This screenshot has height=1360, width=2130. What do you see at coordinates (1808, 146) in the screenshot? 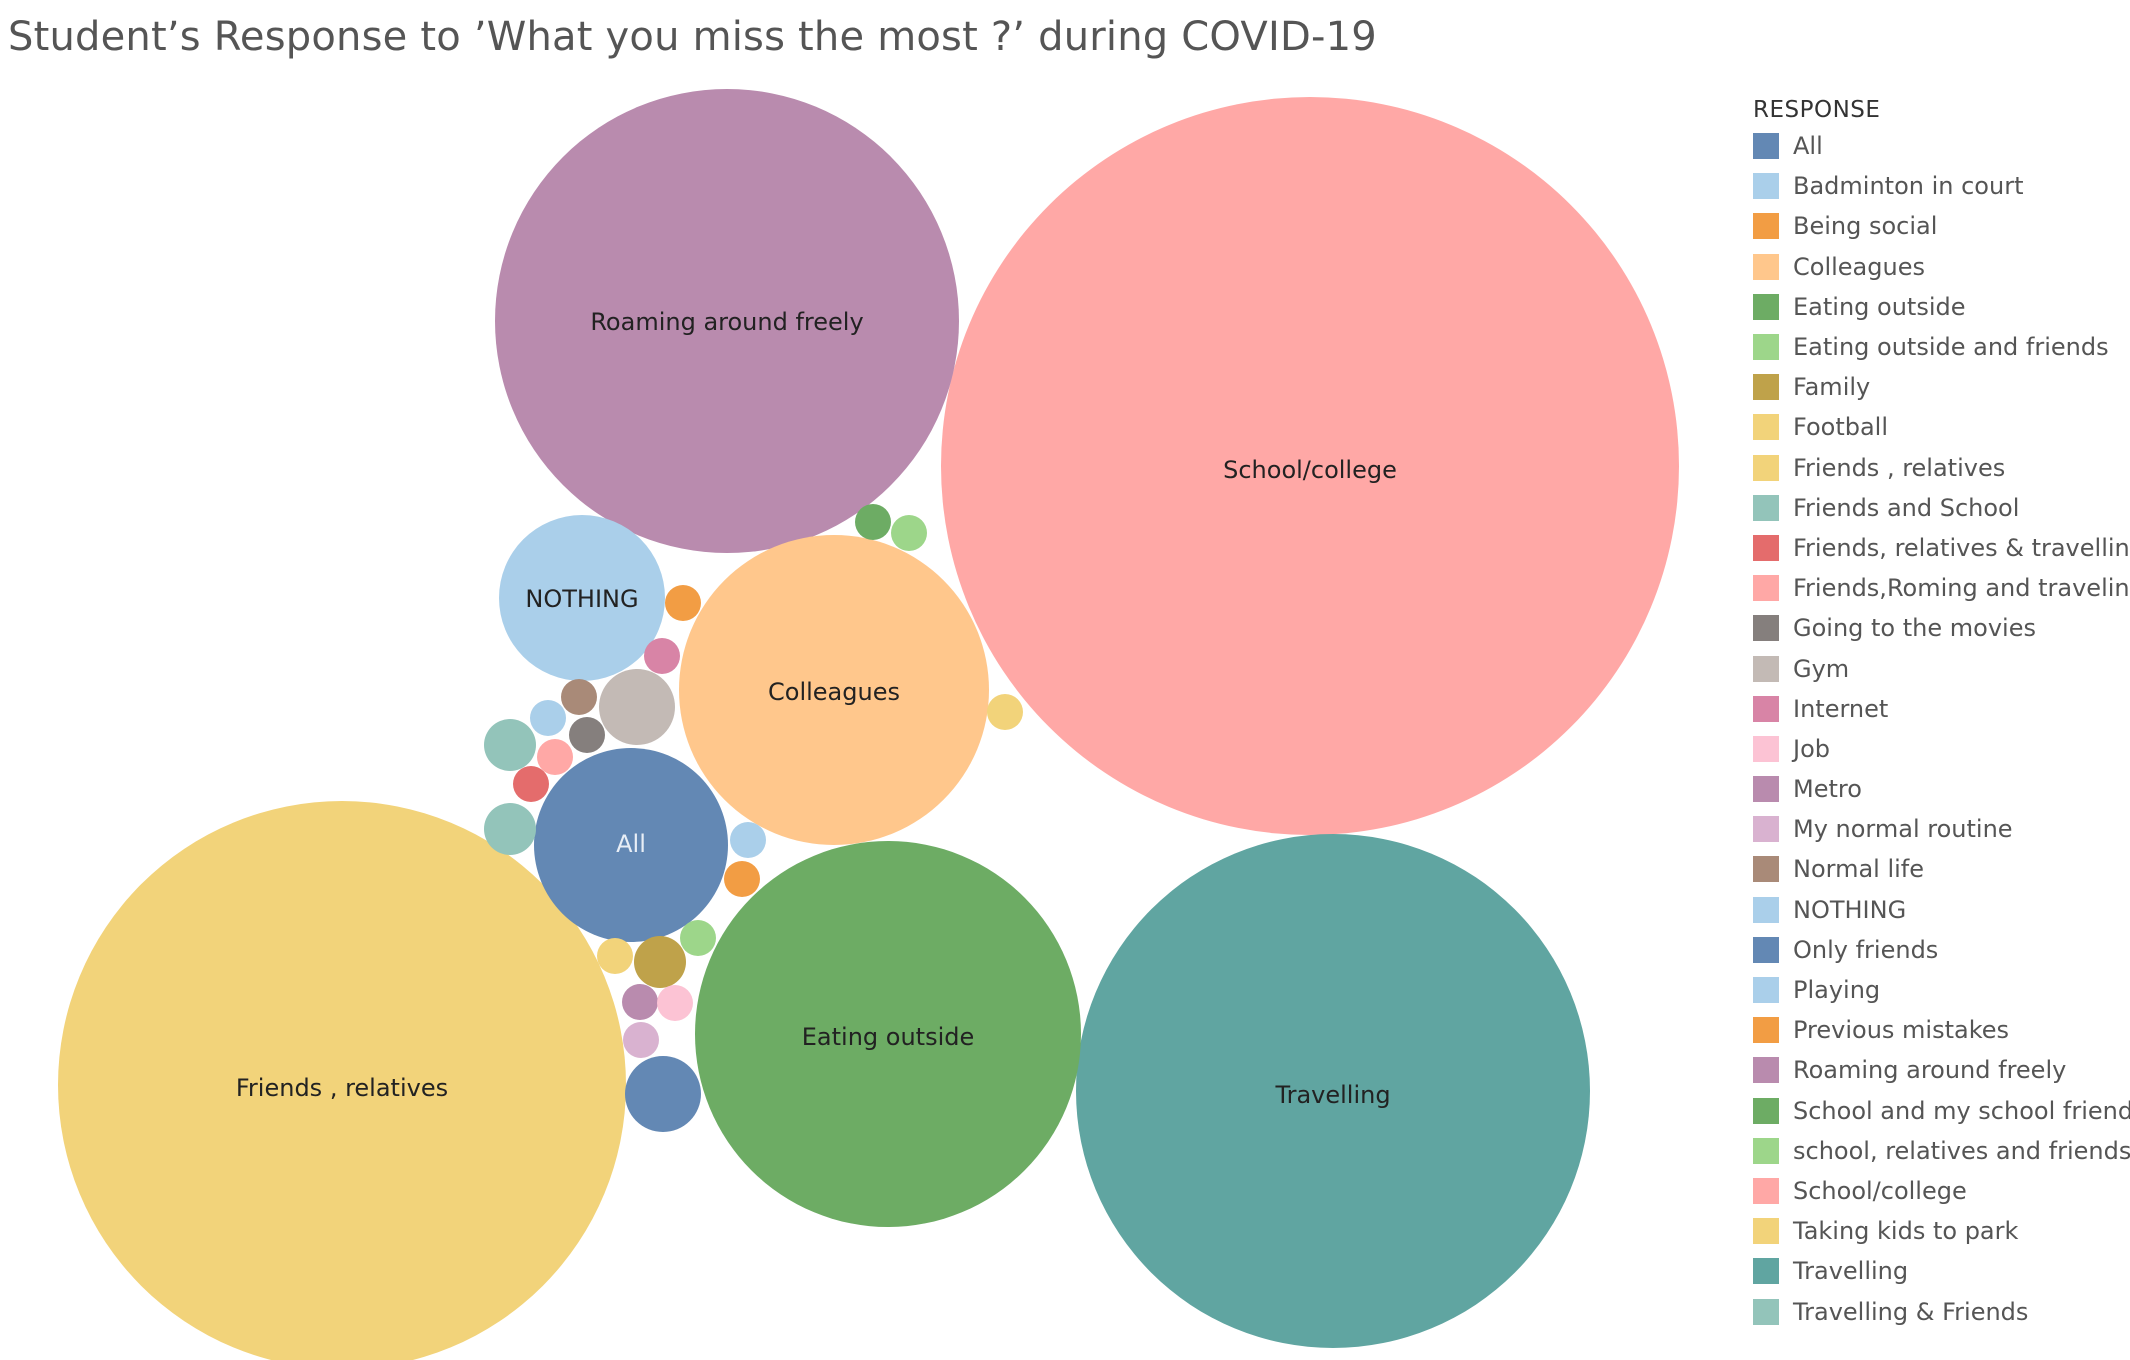
I see `legend-label: All` at bounding box center [1808, 146].